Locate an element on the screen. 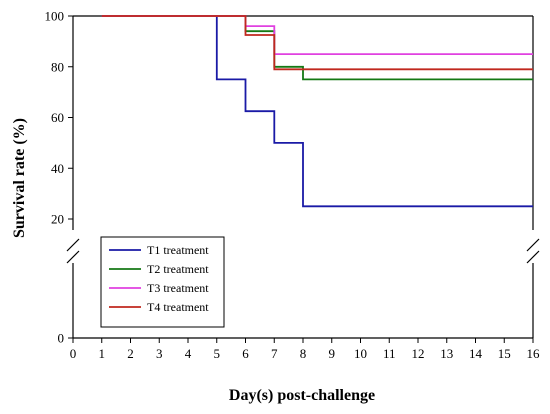 The image size is (550, 414). legend-label: T3 treatment is located at coordinates (178, 288).